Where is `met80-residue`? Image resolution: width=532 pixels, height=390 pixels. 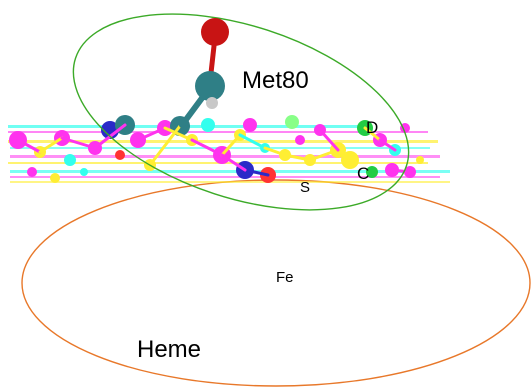 met80-residue is located at coordinates (204, 73).